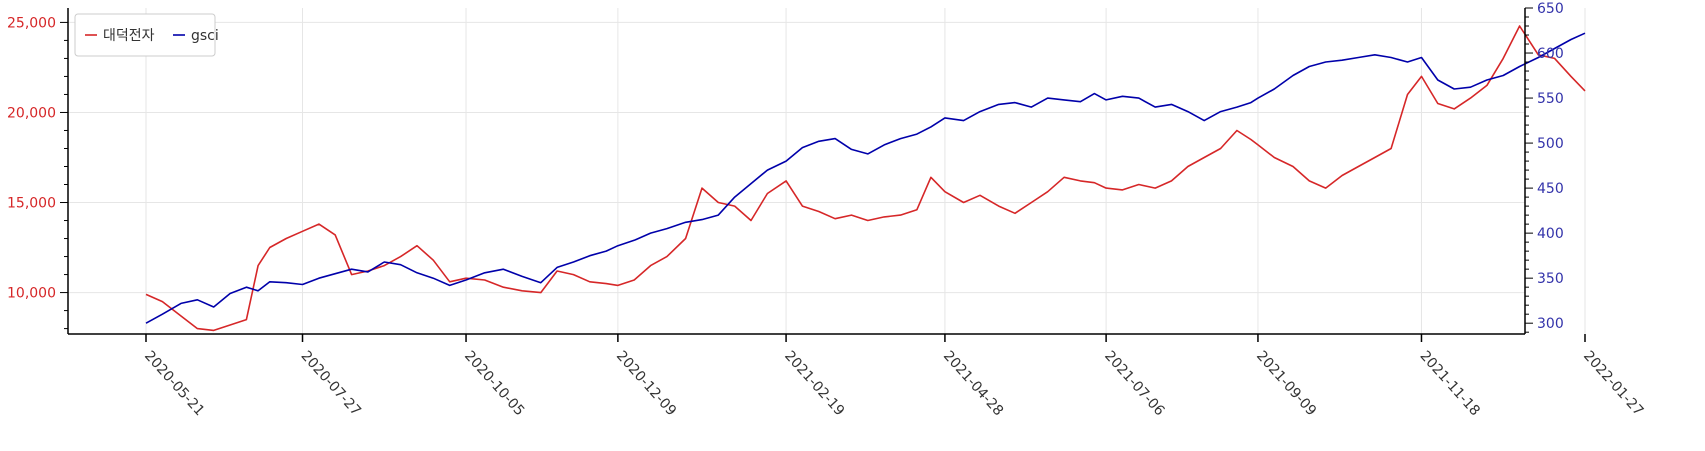  Describe the element at coordinates (1613, 383) in the screenshot. I see `x-tick-label: 2022-01-27` at that location.